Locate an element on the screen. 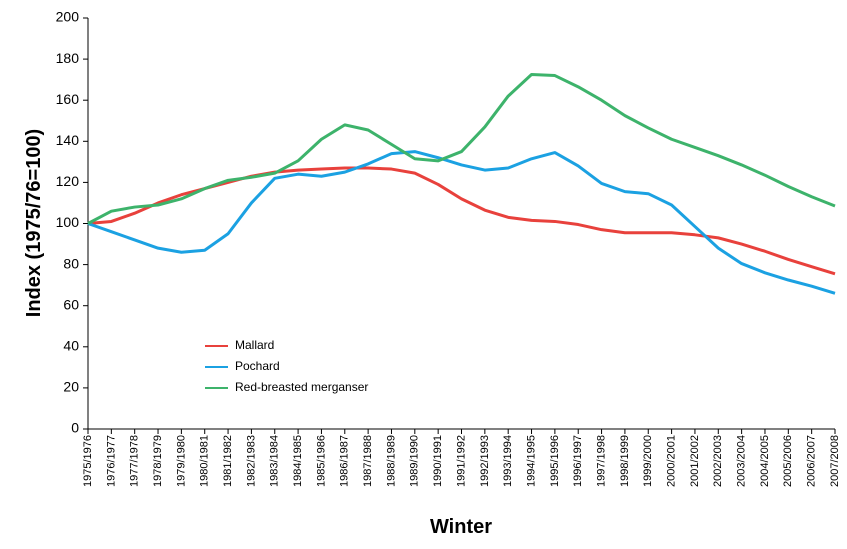 Image resolution: width=847 pixels, height=549 pixels. y-tick-label: 140 is located at coordinates (68, 140).